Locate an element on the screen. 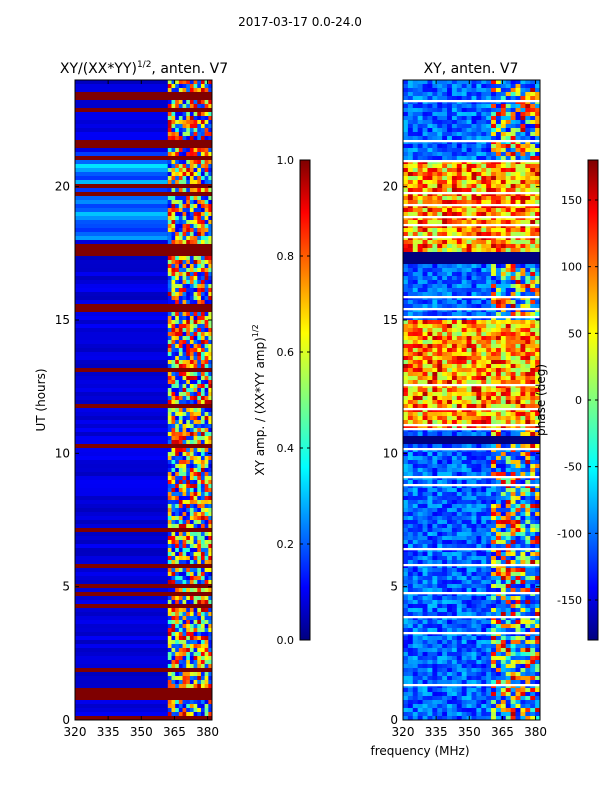 The height and width of the screenshot is (800, 600). left-ylabel: UT (hours) is located at coordinates (41, 399).